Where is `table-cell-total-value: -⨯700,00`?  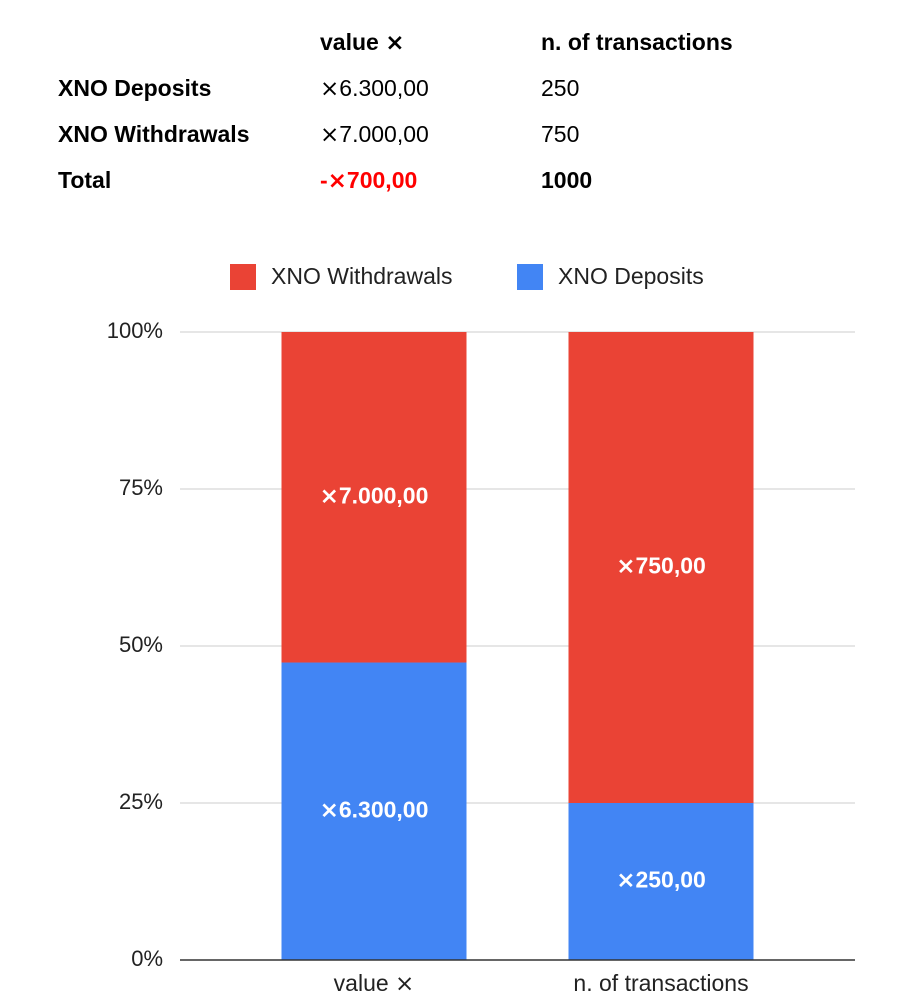
table-cell-total-value: -⨯700,00 is located at coordinates (369, 180).